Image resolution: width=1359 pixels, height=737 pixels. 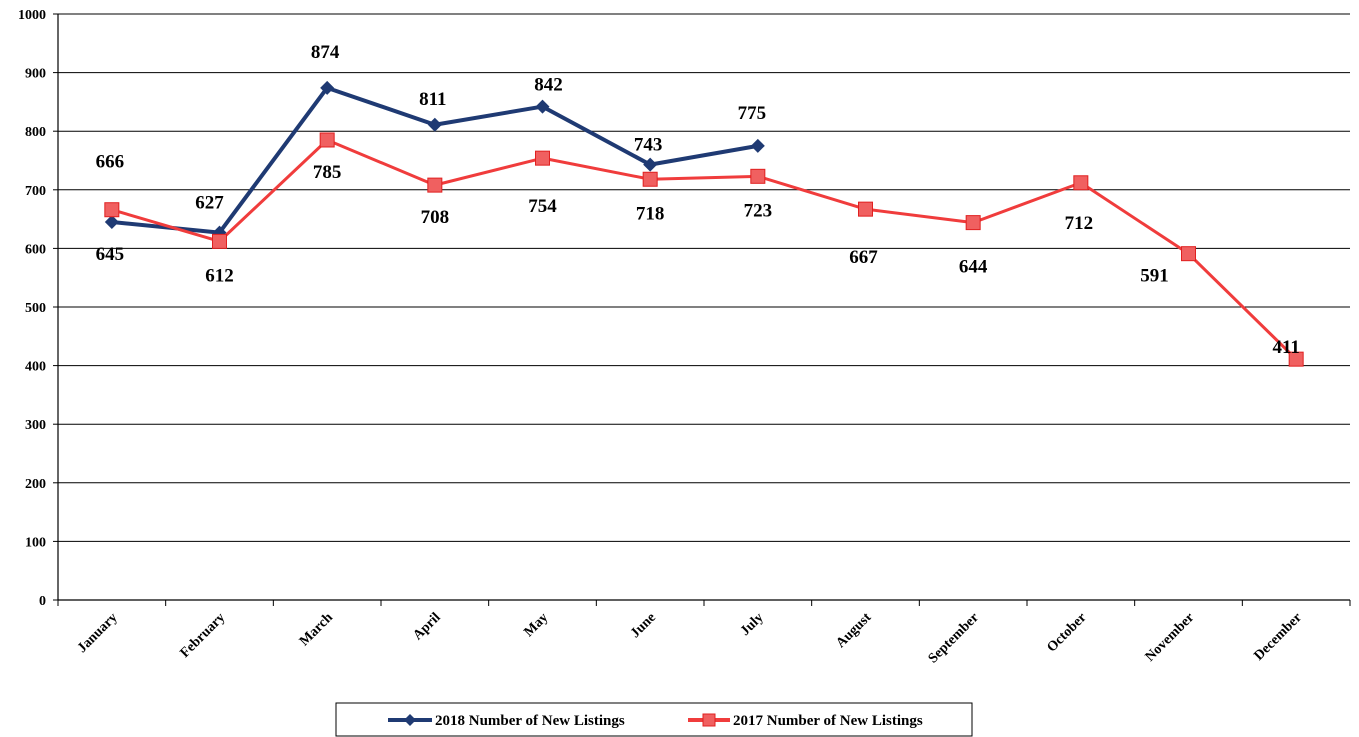 What do you see at coordinates (548, 85) in the screenshot?
I see `data-label-series-0-4: 842` at bounding box center [548, 85].